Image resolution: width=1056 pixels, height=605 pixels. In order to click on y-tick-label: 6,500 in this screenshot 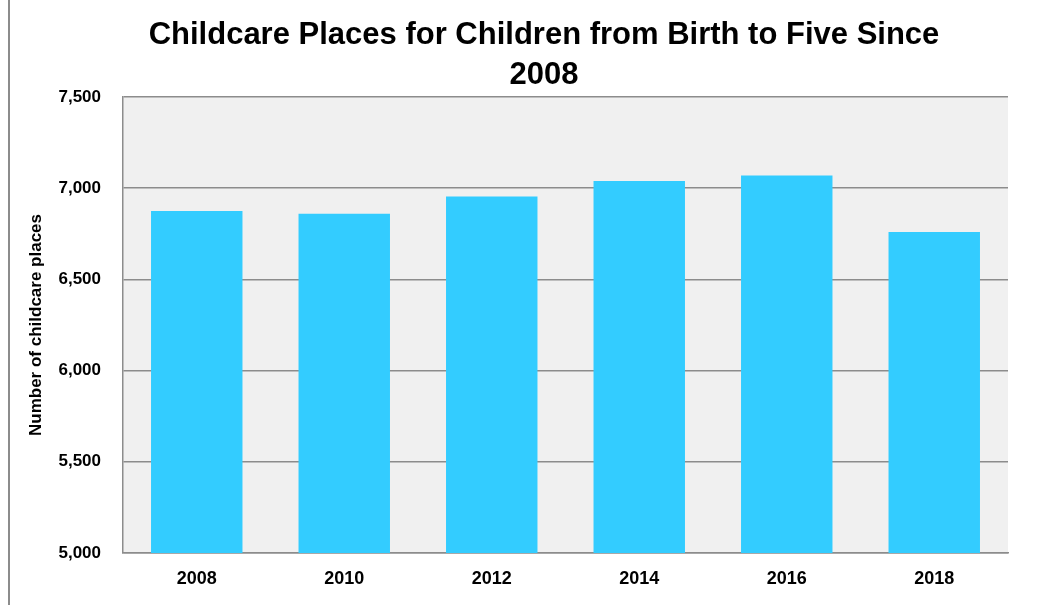, I will do `click(79, 279)`.